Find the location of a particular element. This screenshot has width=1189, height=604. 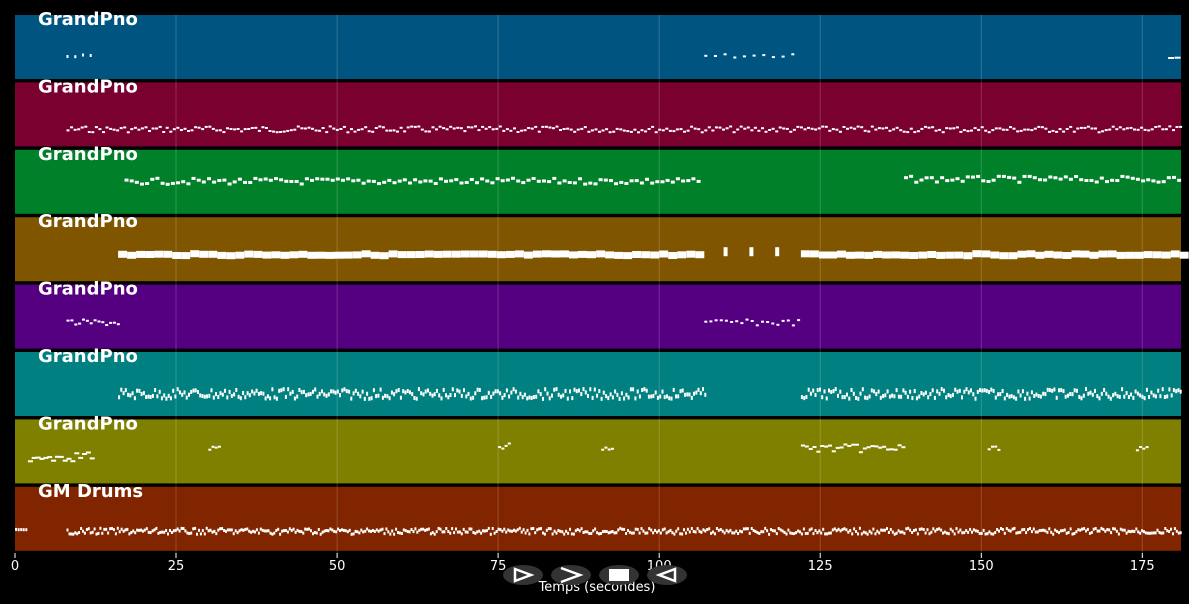

play-button is located at coordinates (523, 575).